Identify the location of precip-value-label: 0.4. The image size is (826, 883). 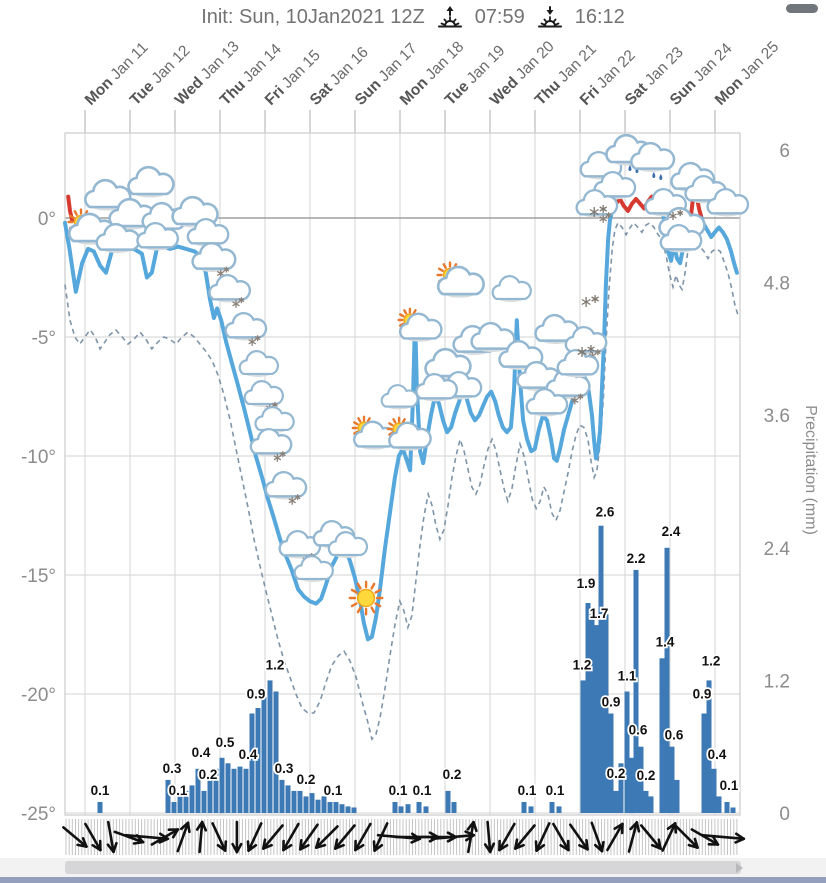
(717, 754).